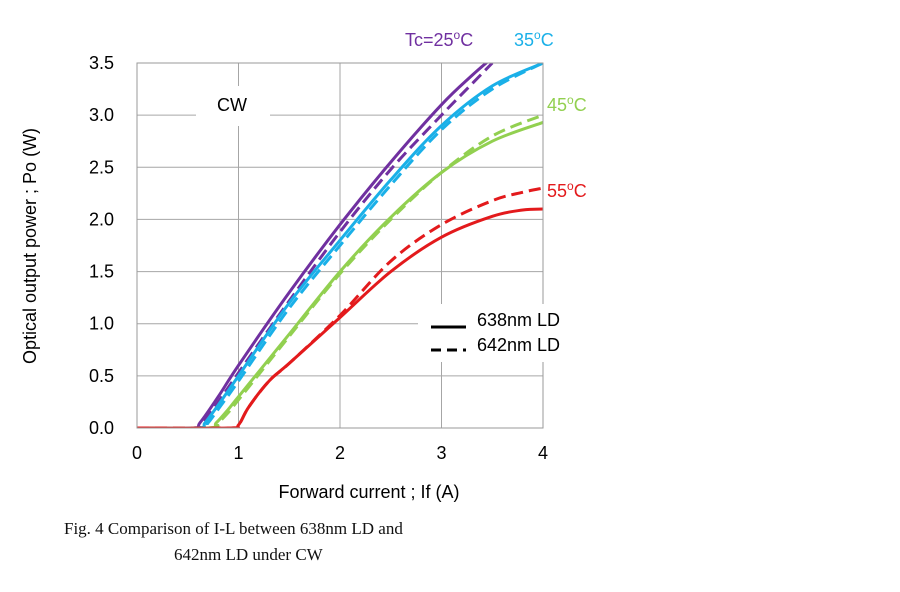  What do you see at coordinates (518, 320) in the screenshot?
I see `legend-label-638: 638nm LD` at bounding box center [518, 320].